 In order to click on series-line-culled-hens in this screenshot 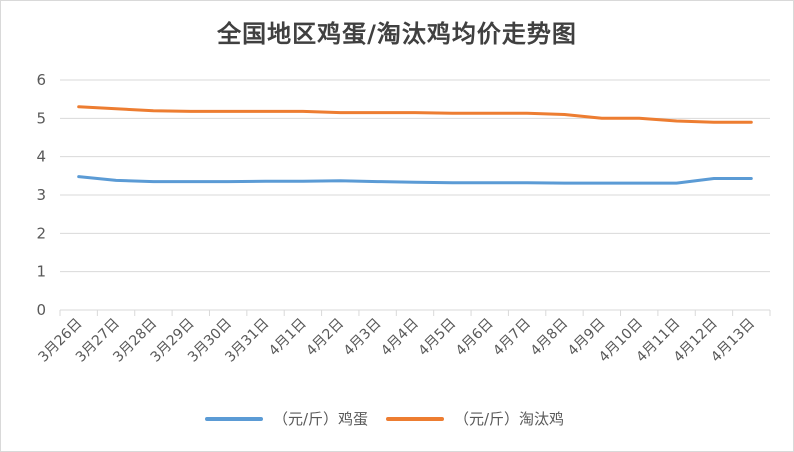, I will do `click(415, 114)`.